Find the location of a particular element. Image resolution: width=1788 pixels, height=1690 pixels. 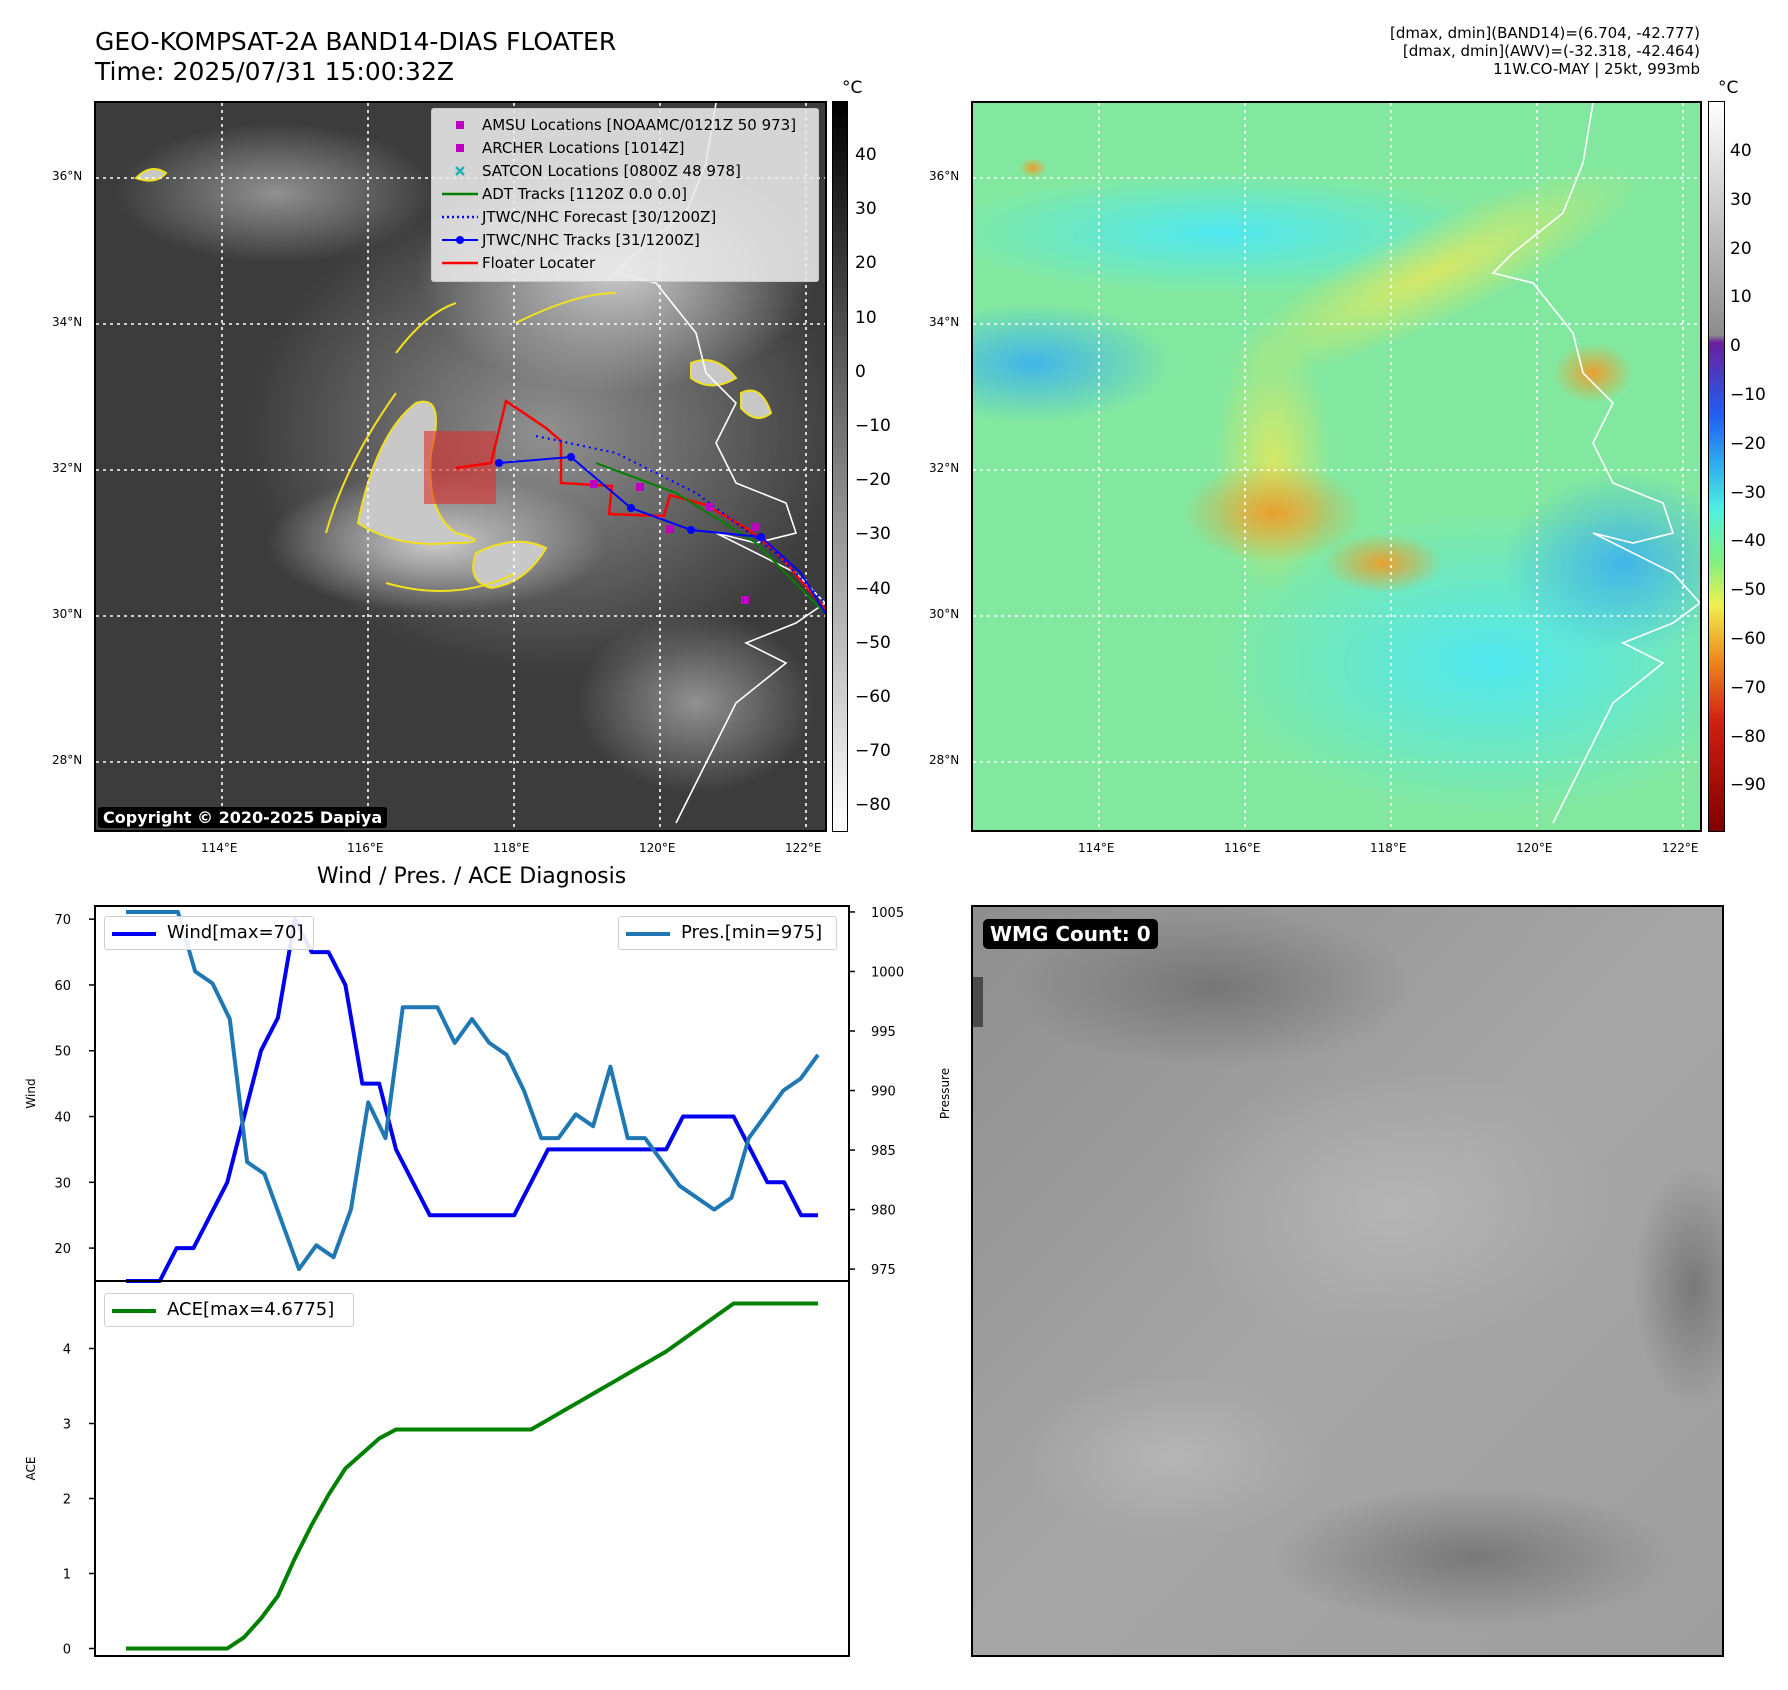

wind-legend: Wind[max=70] is located at coordinates (209, 933).